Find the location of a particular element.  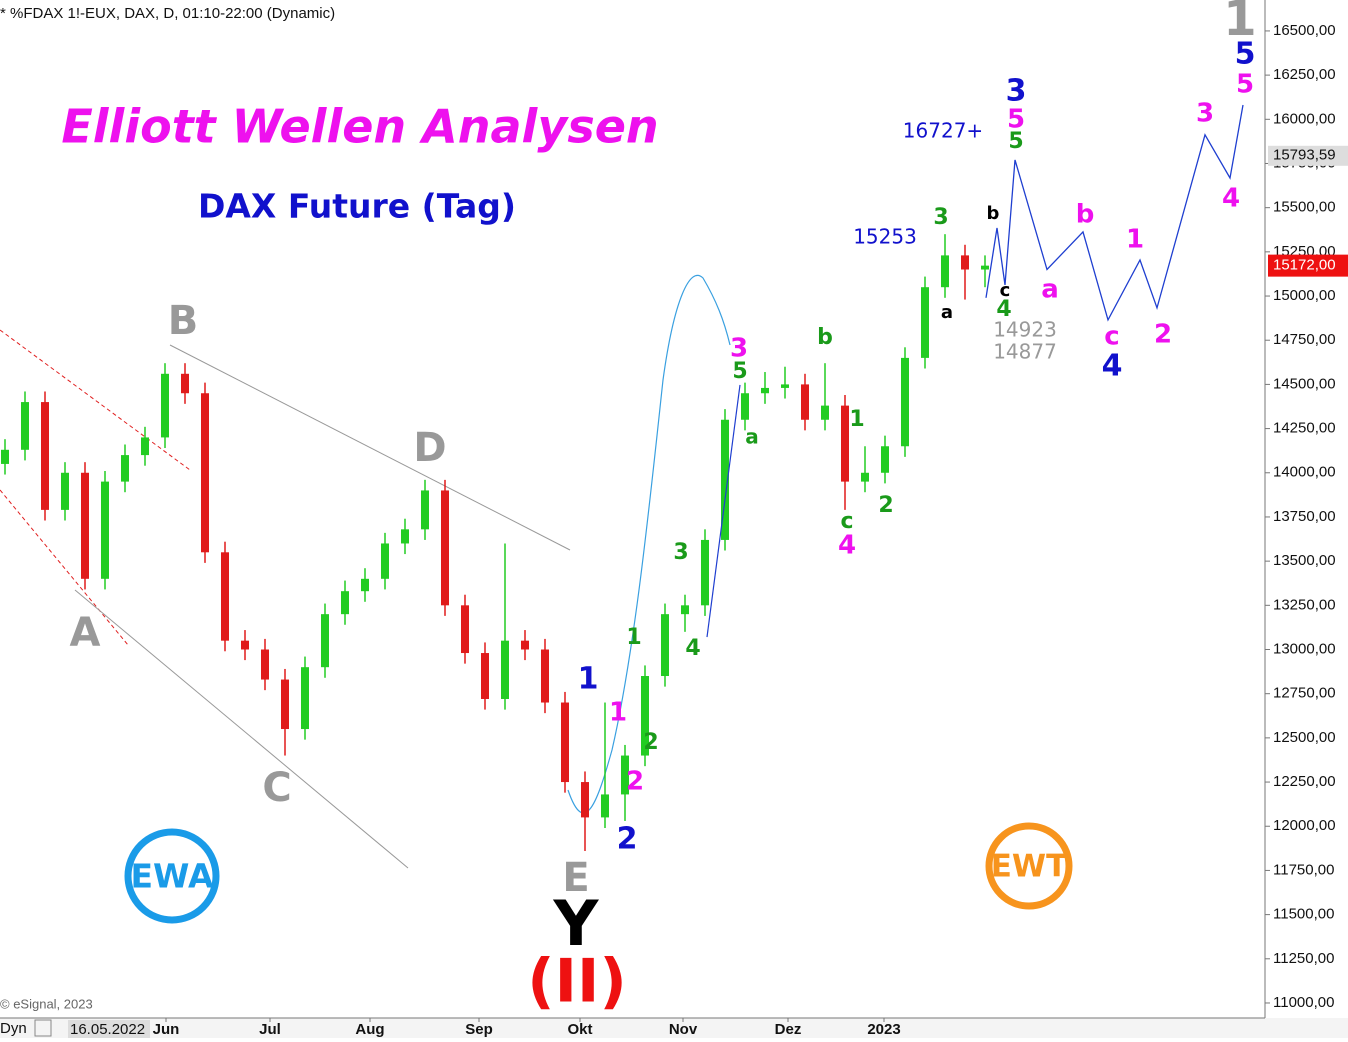

y-tick-label: 14000,00 is located at coordinates (1304, 472).